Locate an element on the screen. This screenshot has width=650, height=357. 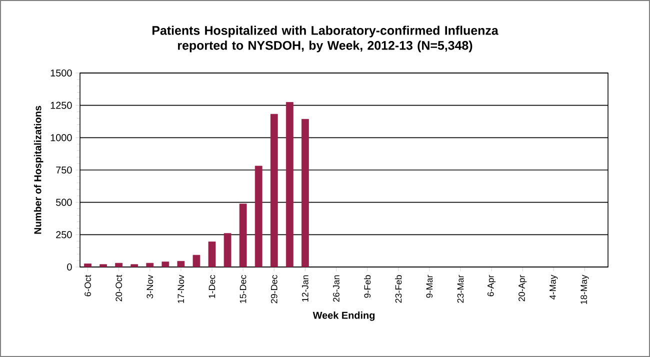
y-tick-label: 1500 is located at coordinates (61, 73).